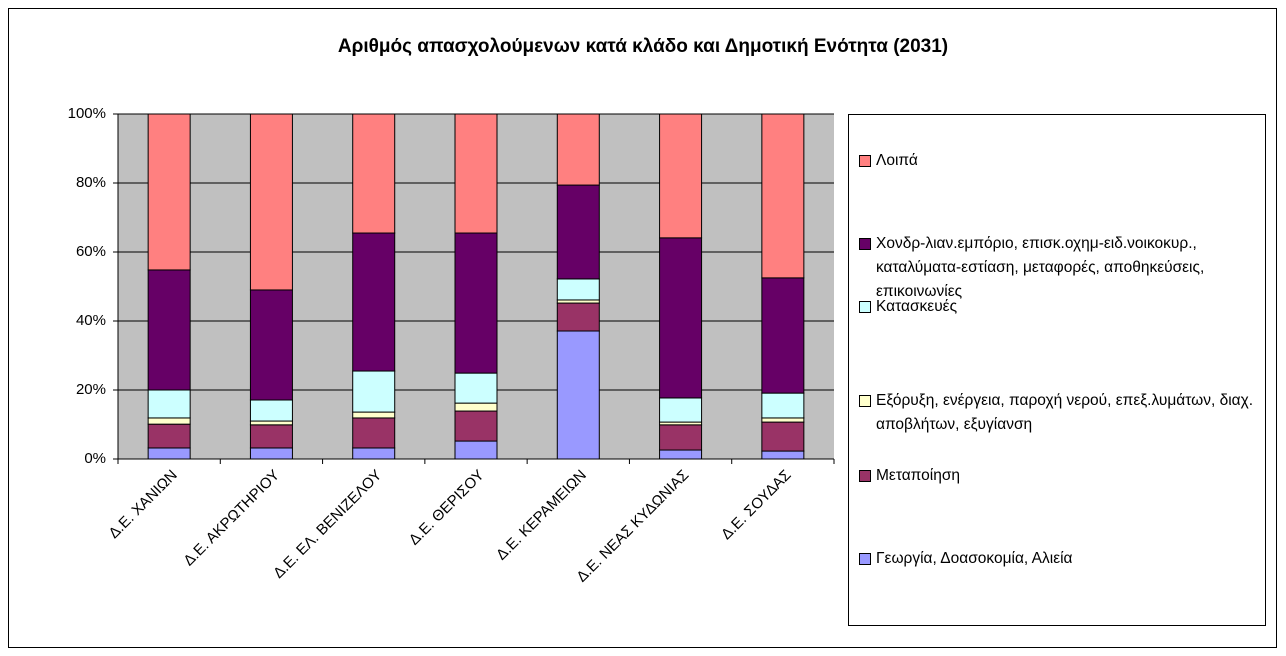  Describe the element at coordinates (1059, 161) in the screenshot. I see `legend-entry: Λοιπά` at that location.